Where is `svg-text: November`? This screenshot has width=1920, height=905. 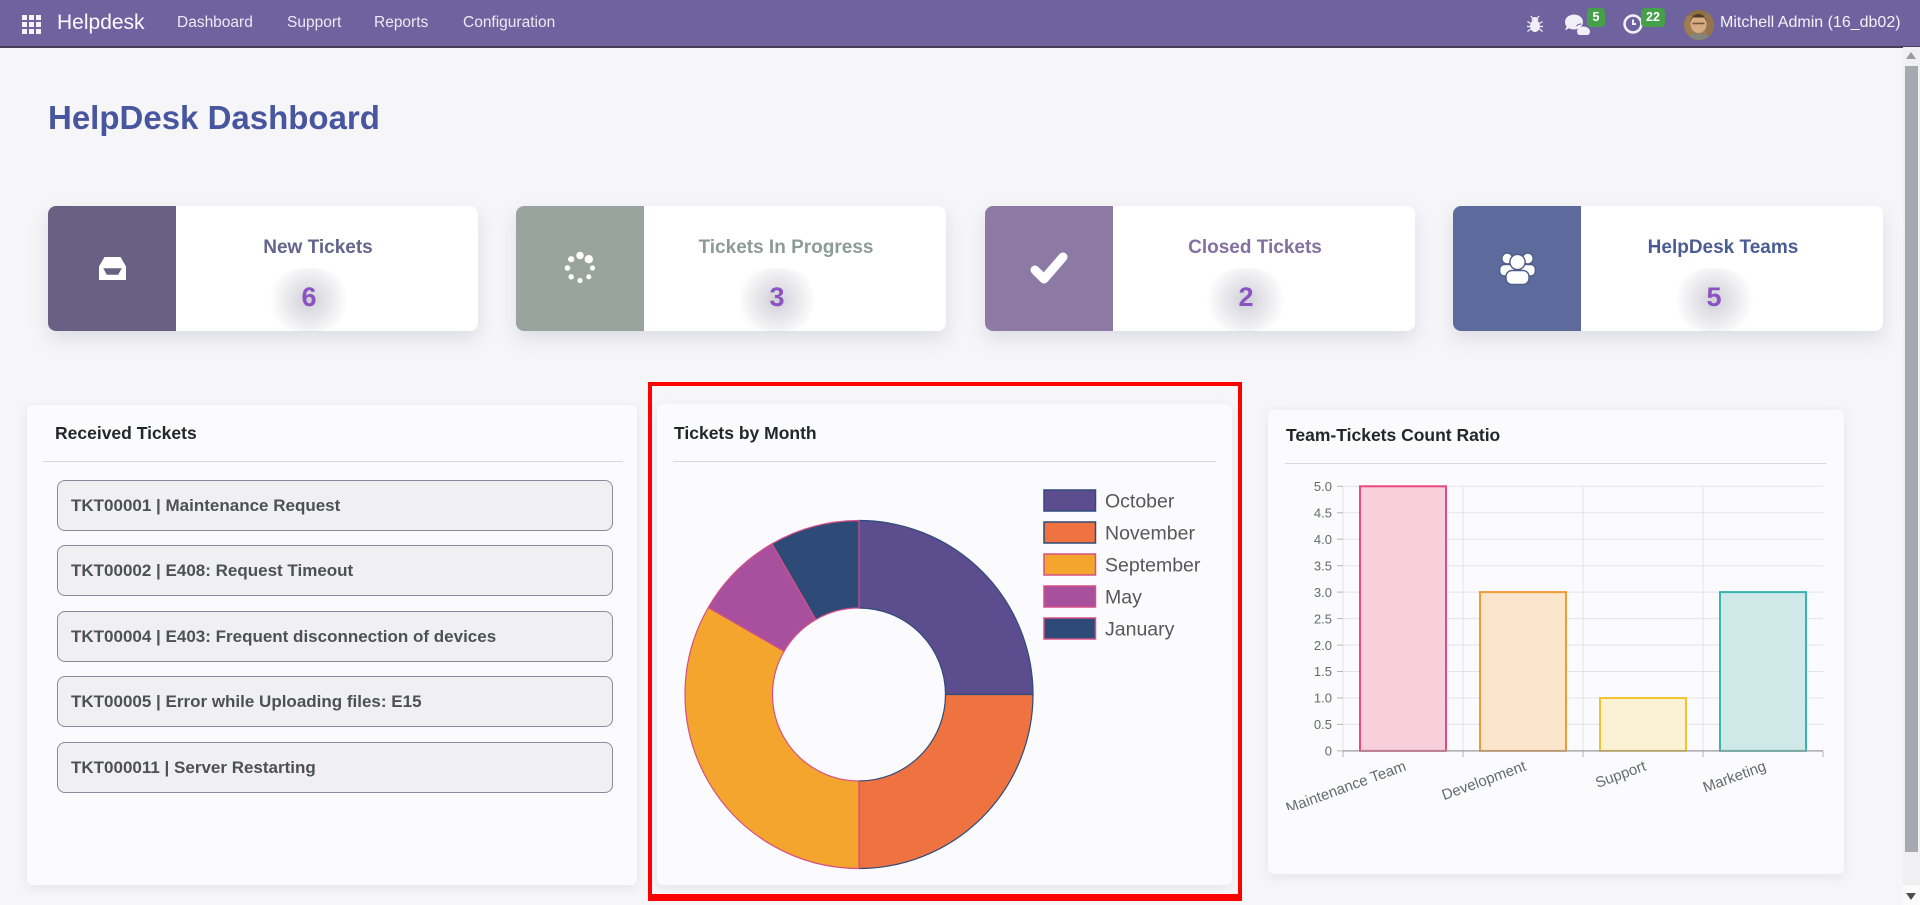 svg-text: November is located at coordinates (1150, 534).